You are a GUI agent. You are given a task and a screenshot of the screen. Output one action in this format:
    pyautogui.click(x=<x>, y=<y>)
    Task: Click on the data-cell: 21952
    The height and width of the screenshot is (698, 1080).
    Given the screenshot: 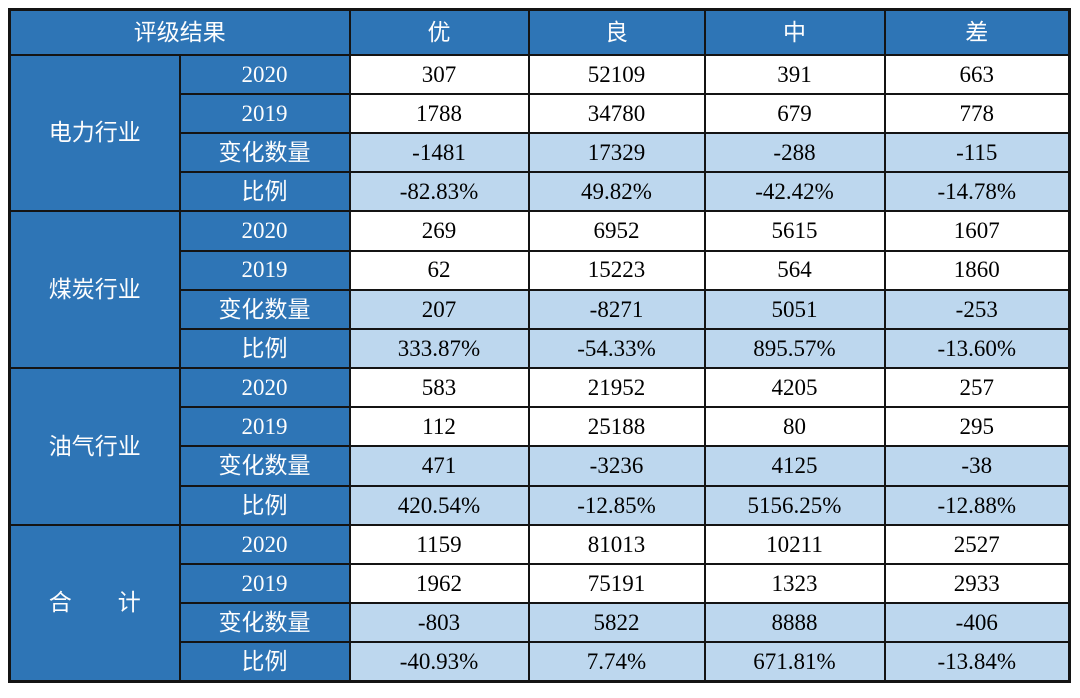 What is the action you would take?
    pyautogui.click(x=616, y=388)
    